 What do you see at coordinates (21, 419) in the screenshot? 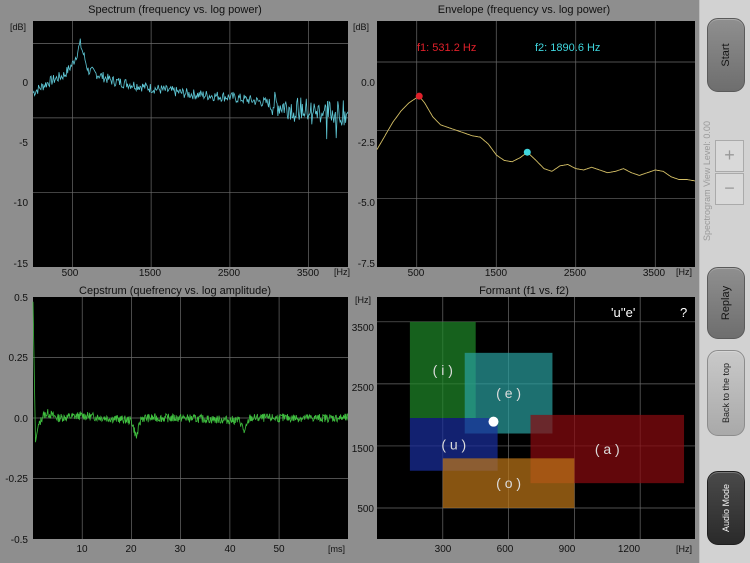
I see `cepstrum-ytick-2: 0.0` at bounding box center [21, 419].